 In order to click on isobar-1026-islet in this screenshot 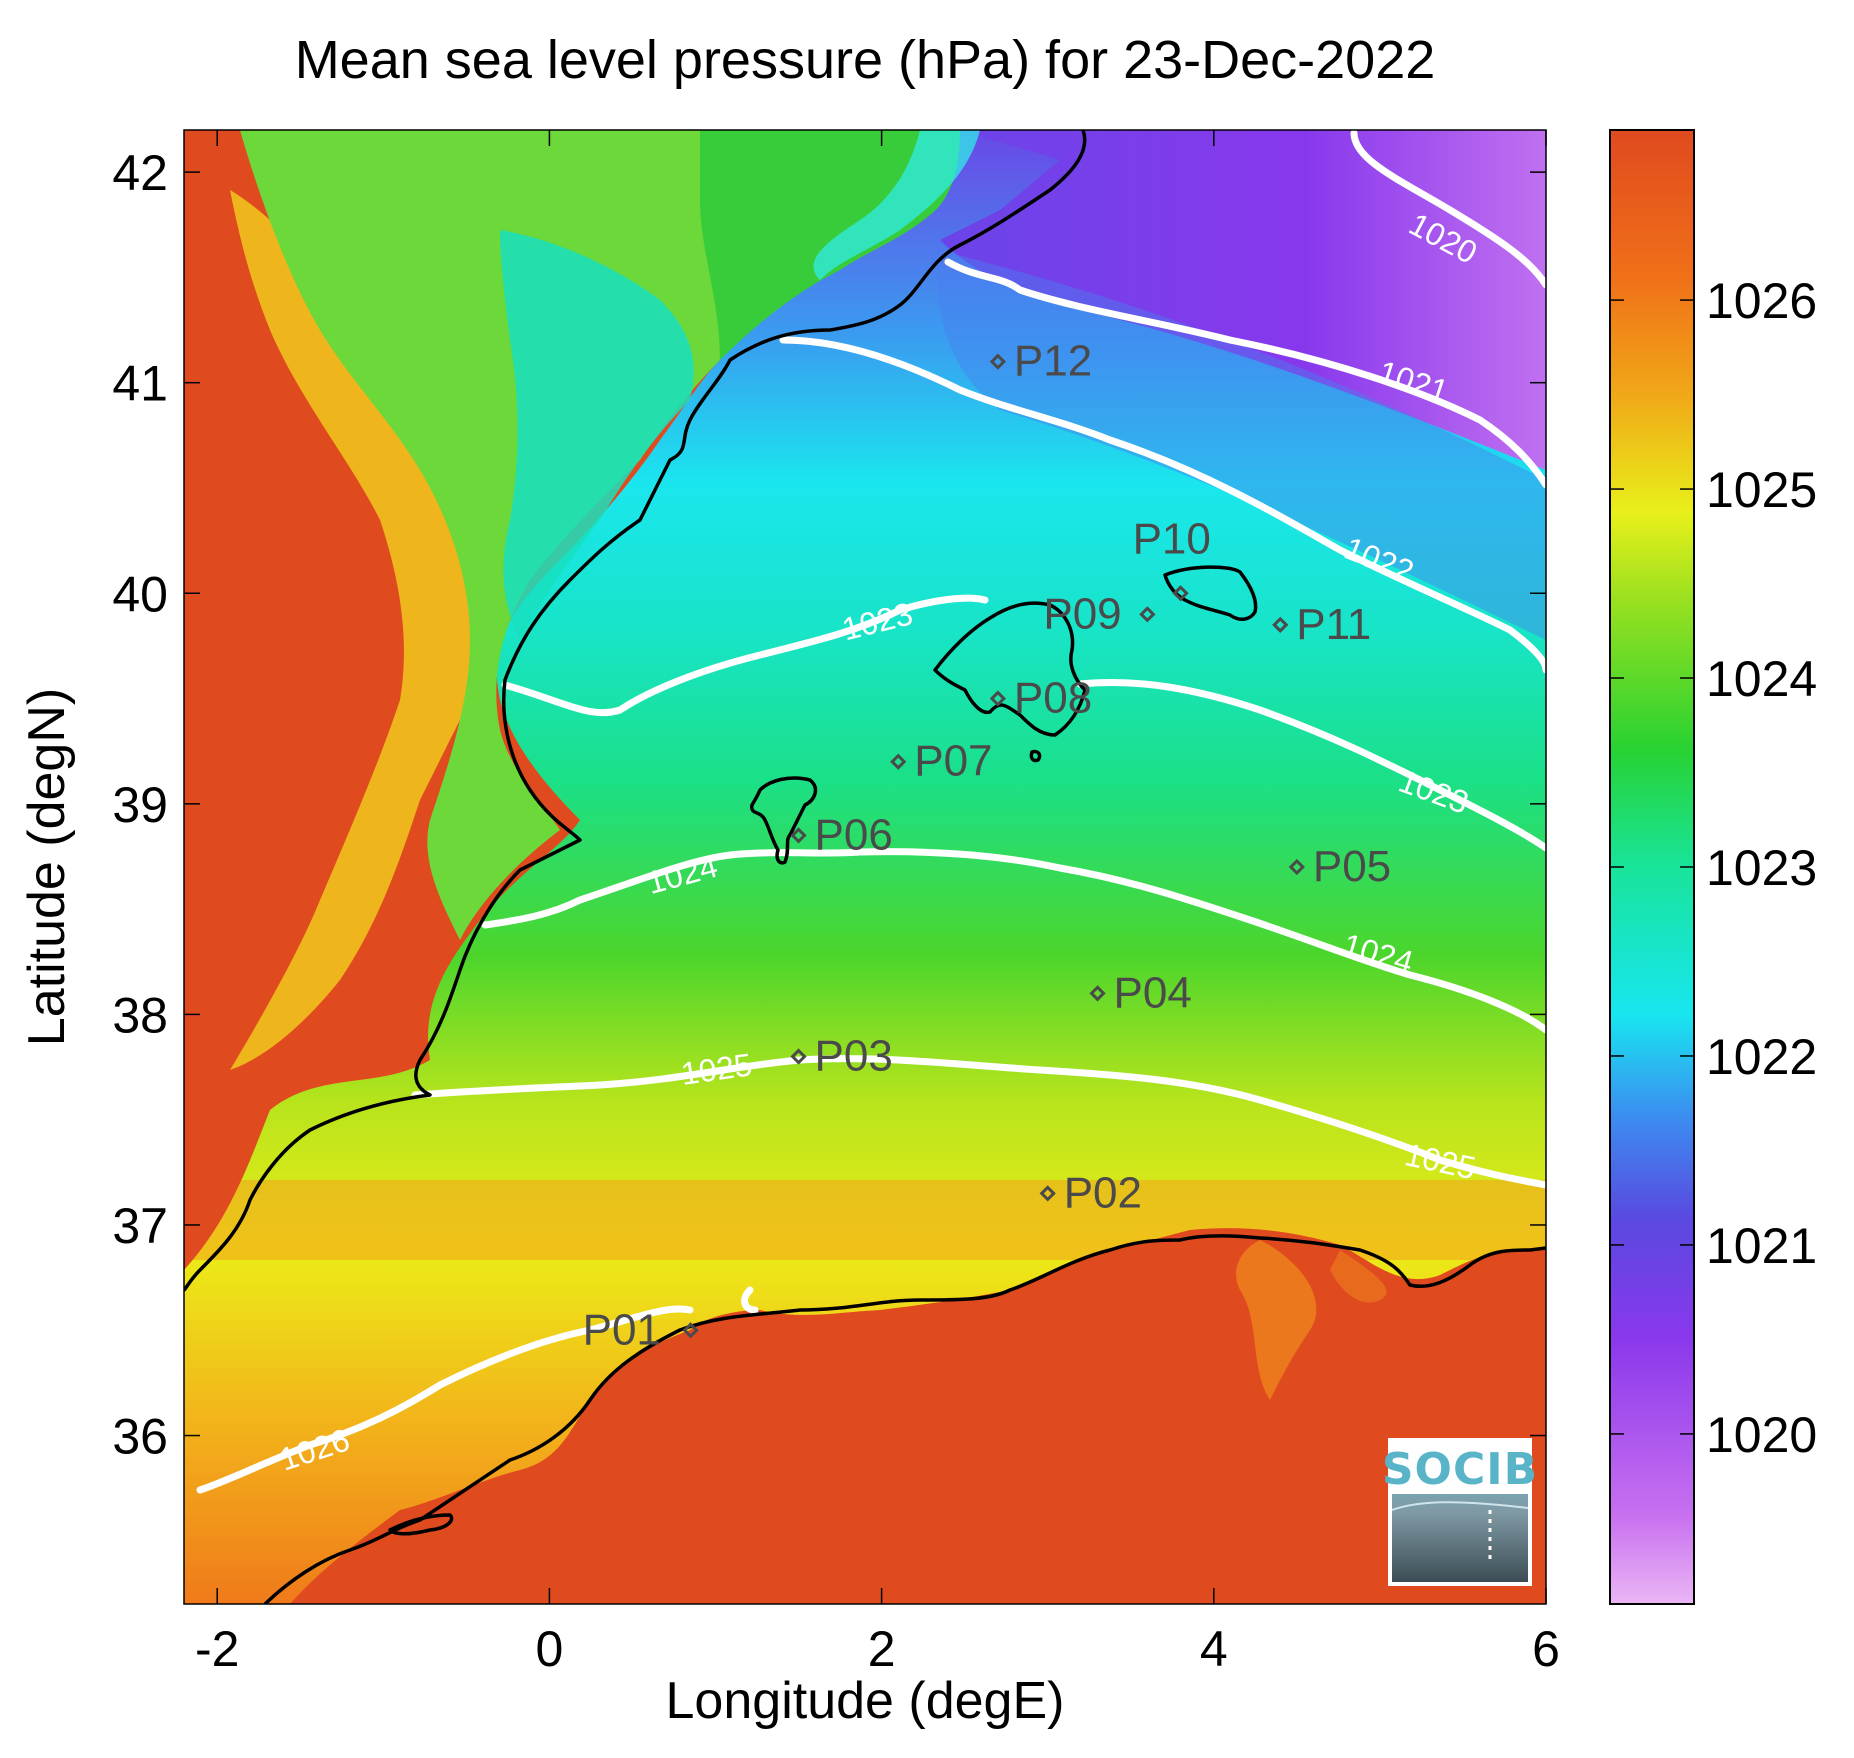, I will do `click(750, 1300)`.